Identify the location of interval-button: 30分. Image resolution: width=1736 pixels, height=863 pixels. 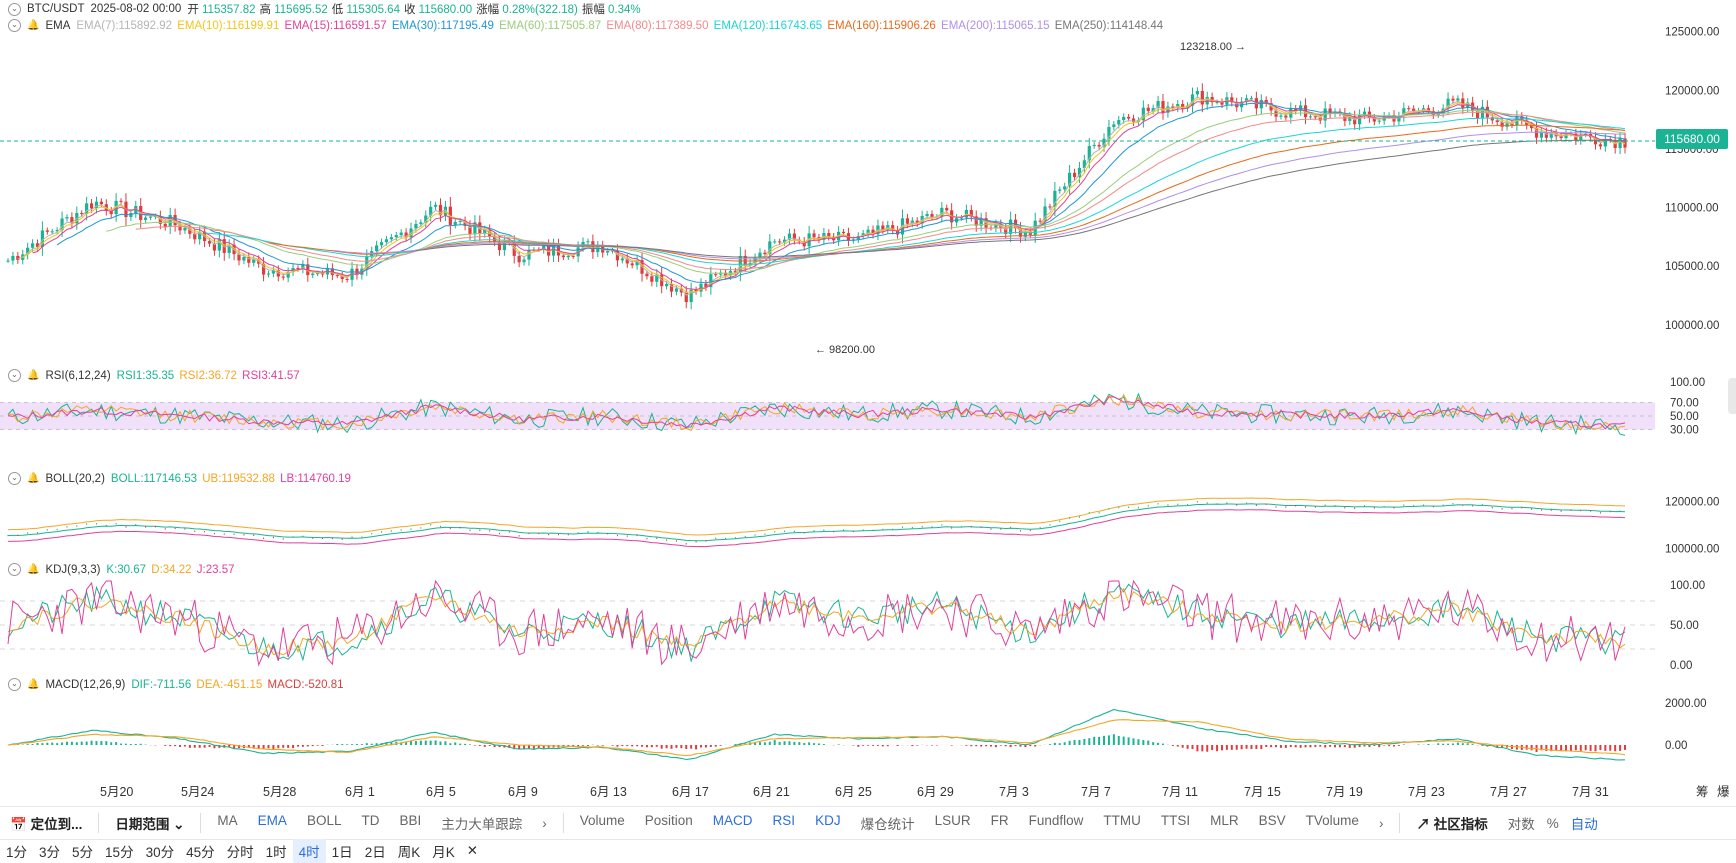
(160, 852).